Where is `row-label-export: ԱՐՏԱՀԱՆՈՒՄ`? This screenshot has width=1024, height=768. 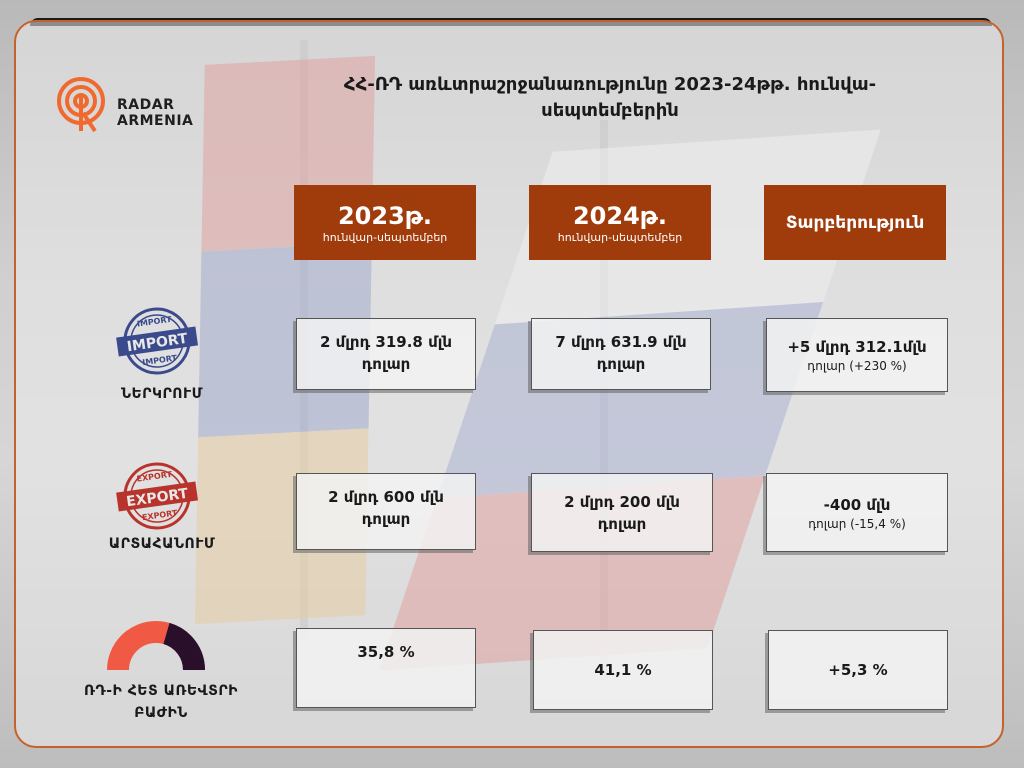
row-label-export: ԱՐՏԱՀԱՆՈՒՄ is located at coordinates (162, 544).